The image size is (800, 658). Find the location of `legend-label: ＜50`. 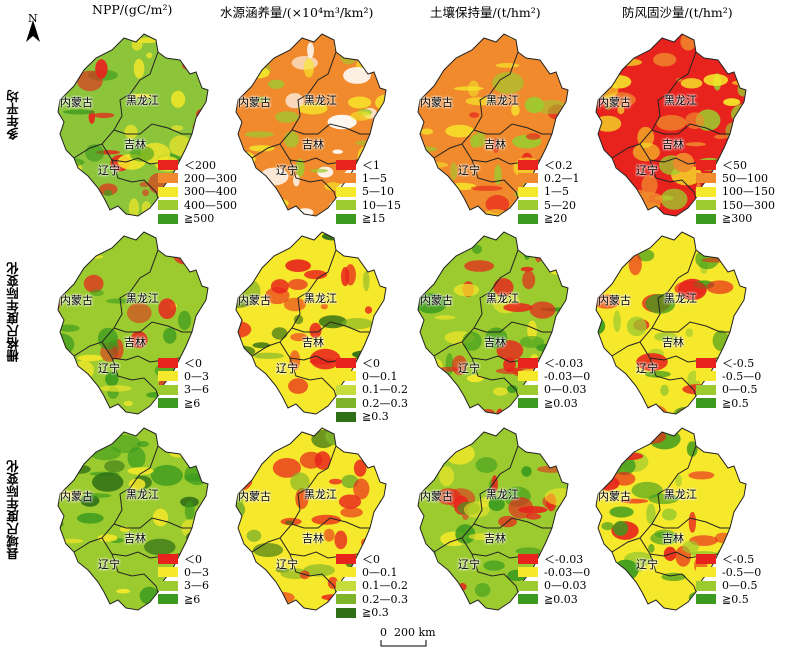

legend-label: ＜50 is located at coordinates (734, 165).